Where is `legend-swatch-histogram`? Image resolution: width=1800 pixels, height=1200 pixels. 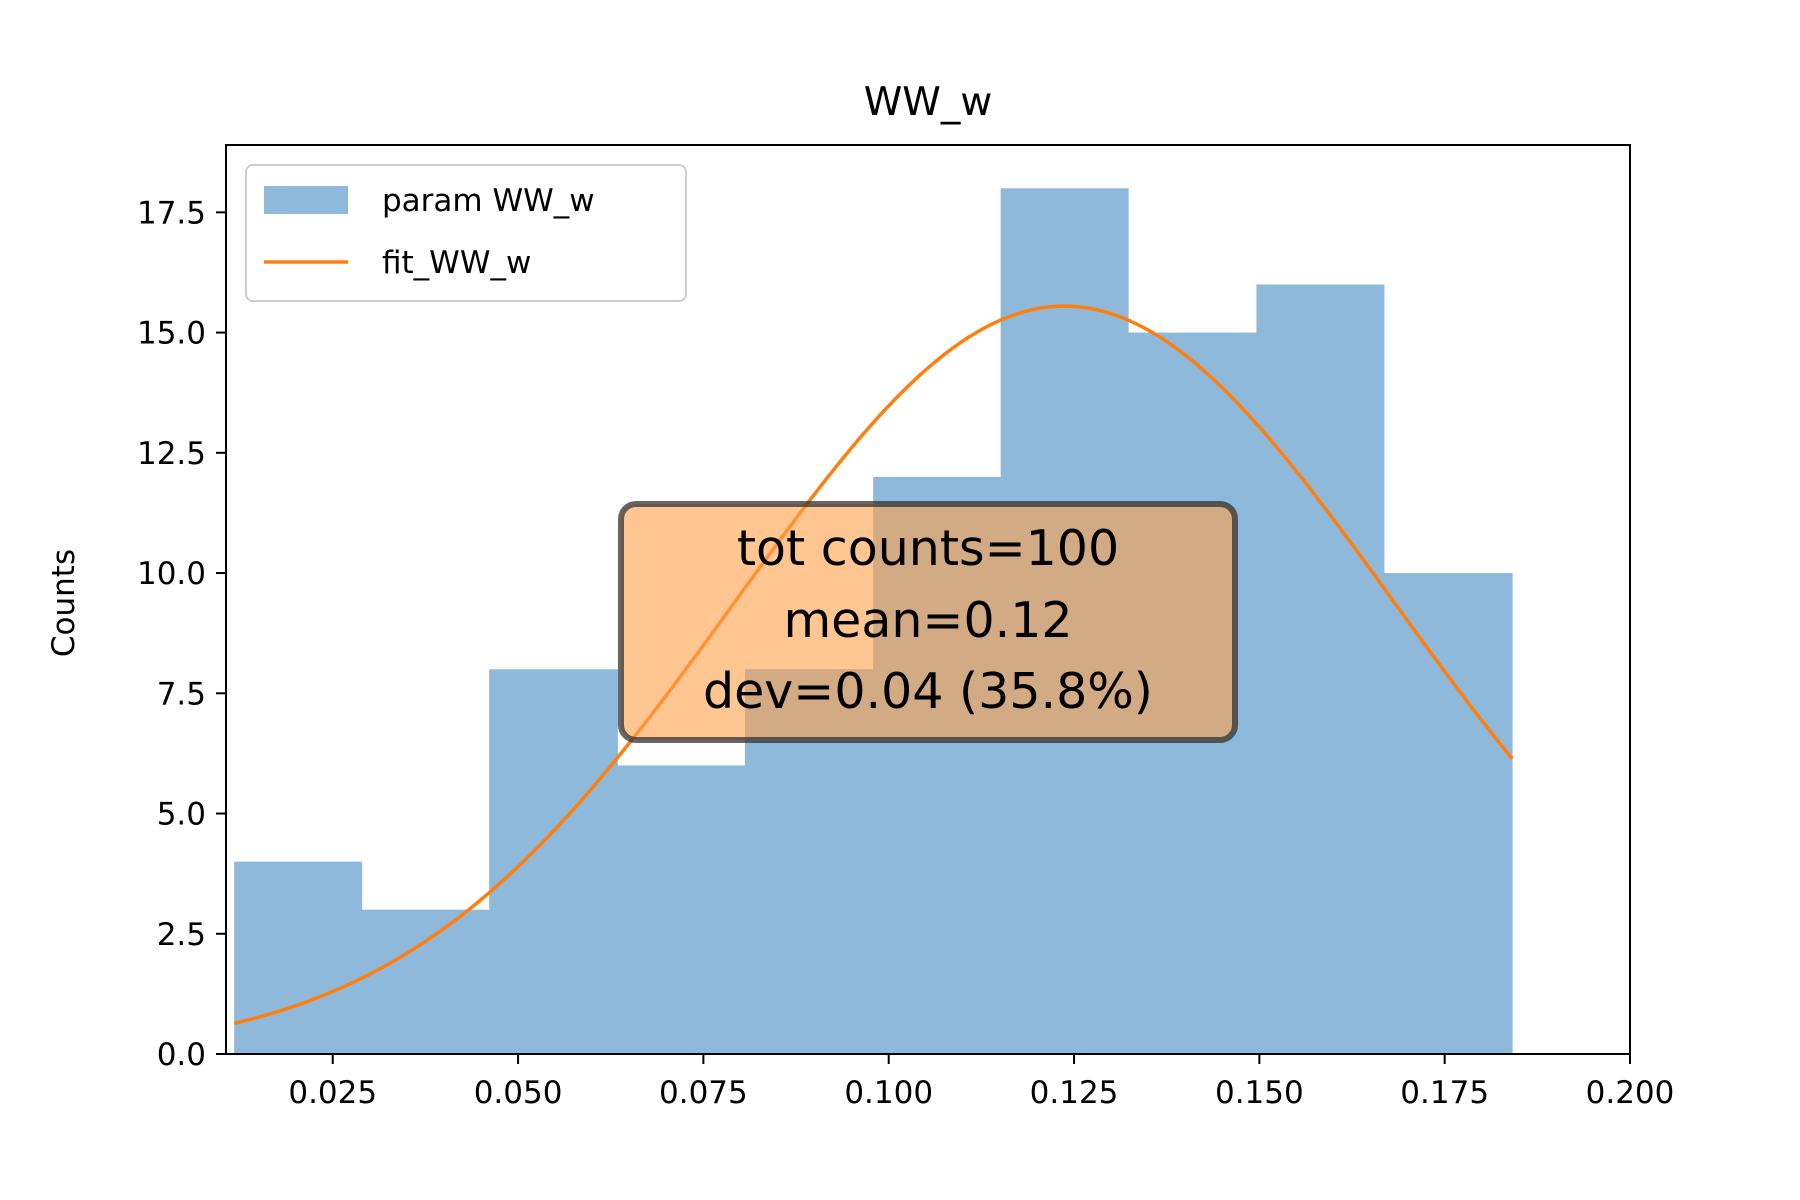
legend-swatch-histogram is located at coordinates (306, 200).